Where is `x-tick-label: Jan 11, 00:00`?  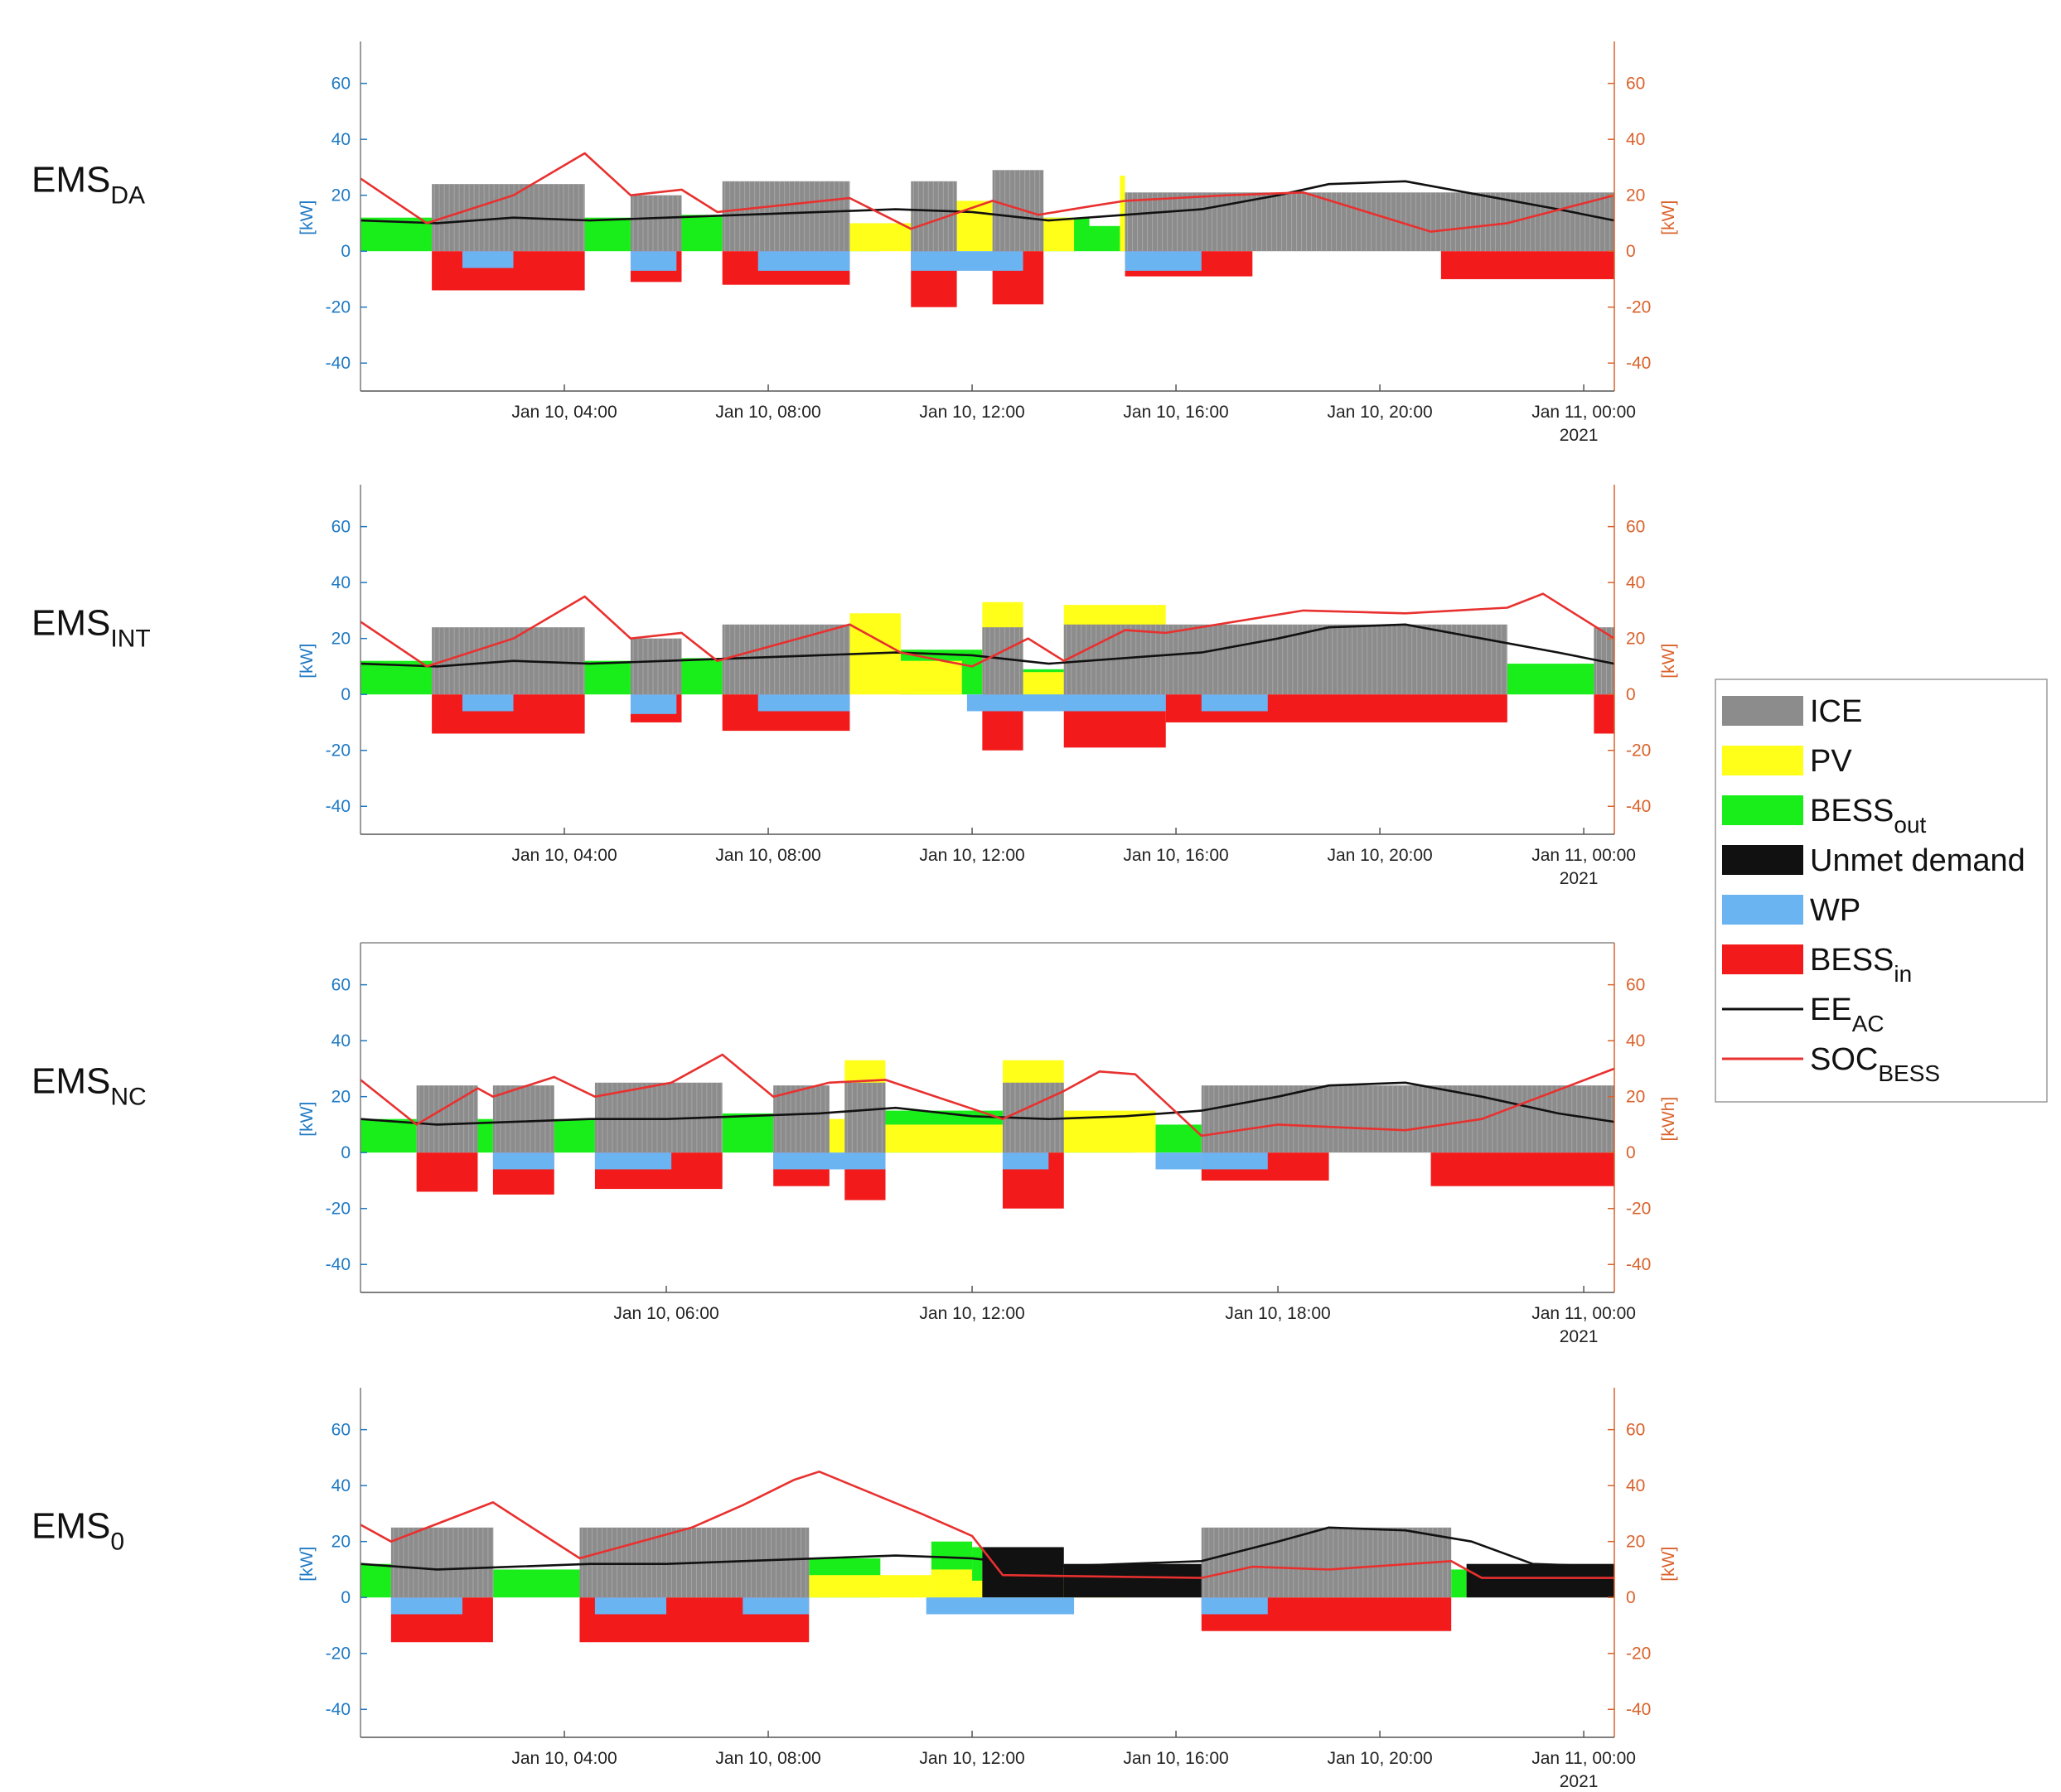 x-tick-label: Jan 11, 00:00 is located at coordinates (1583, 855).